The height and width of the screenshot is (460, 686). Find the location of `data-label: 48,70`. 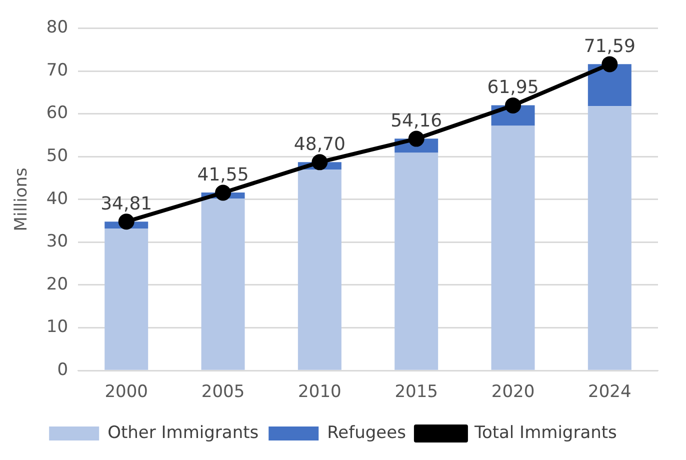

data-label: 48,70 is located at coordinates (320, 144).